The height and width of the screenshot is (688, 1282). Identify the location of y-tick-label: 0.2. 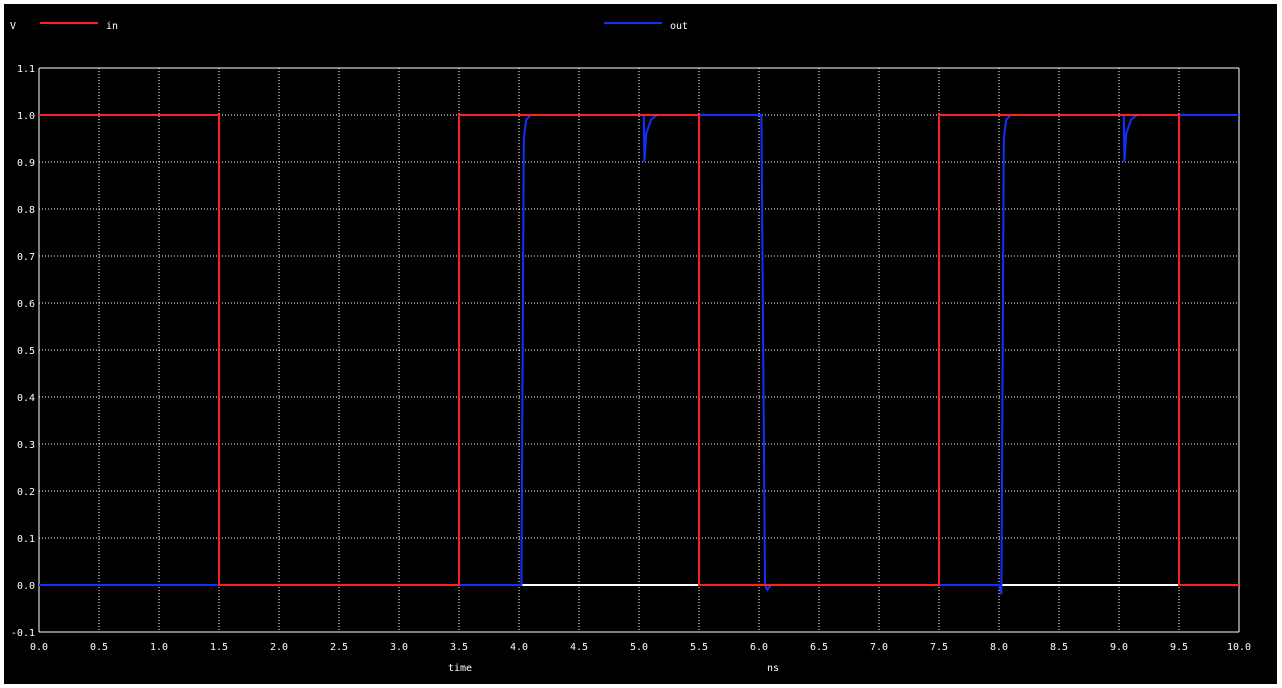
(26, 492).